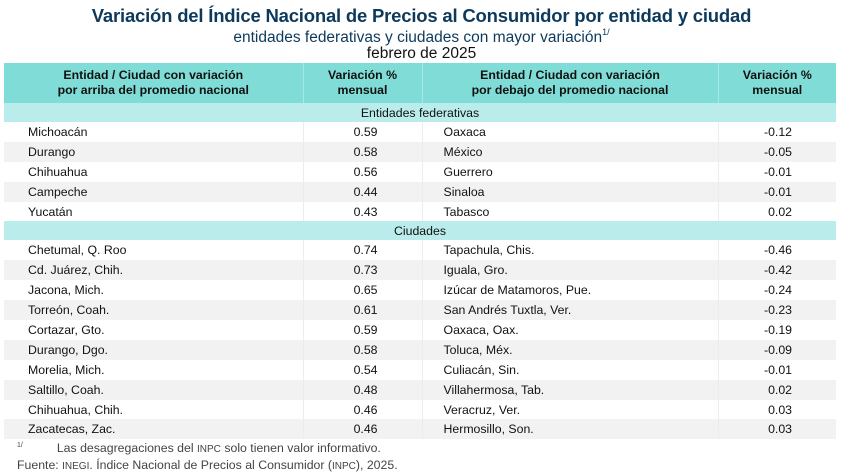 The width and height of the screenshot is (843, 475). I want to click on below-name-cell: San Andrés Tuxtla, Ver., so click(570, 310).